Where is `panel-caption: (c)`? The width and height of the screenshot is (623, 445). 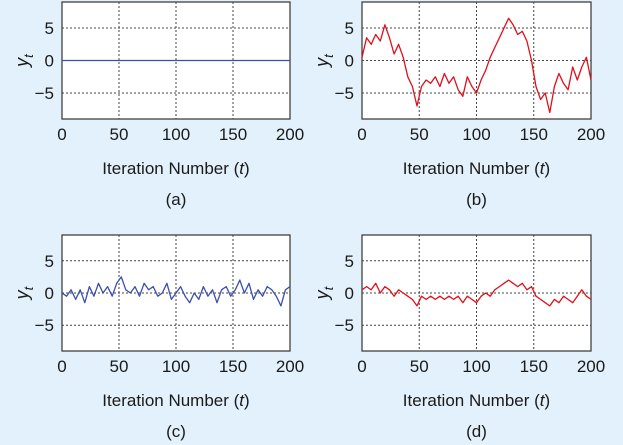
panel-caption: (c) is located at coordinates (176, 431).